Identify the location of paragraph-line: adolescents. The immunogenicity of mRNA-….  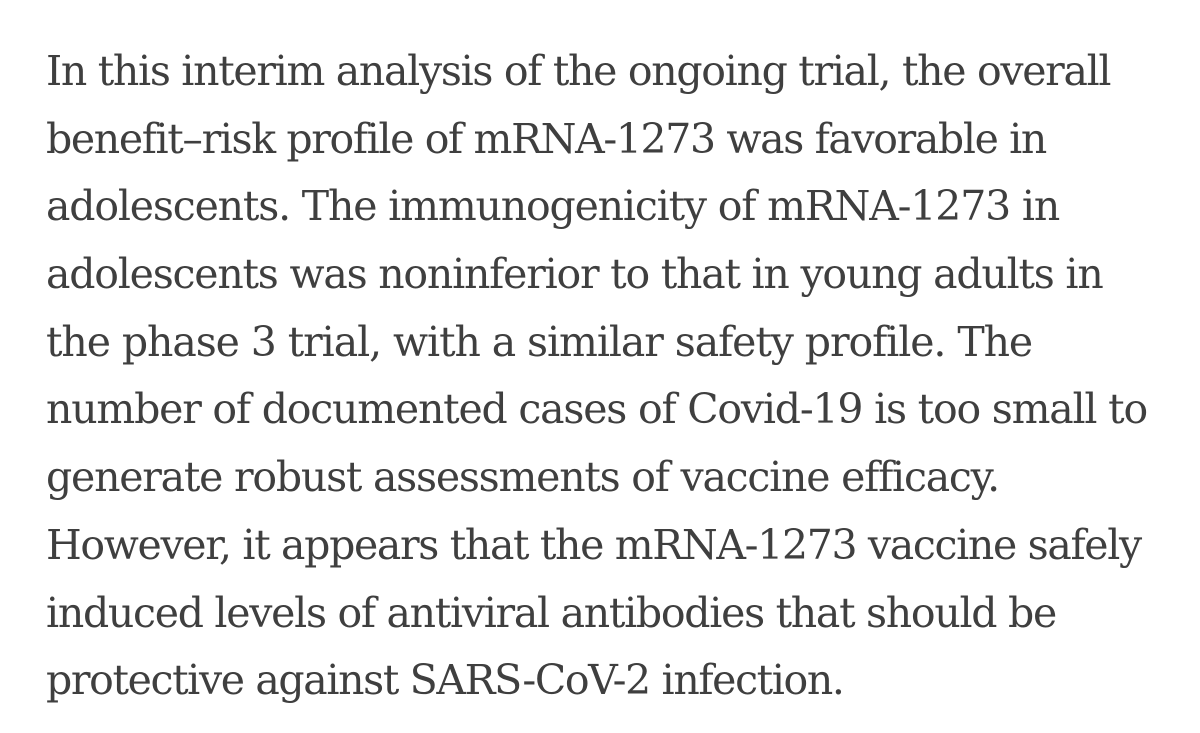
(553, 206).